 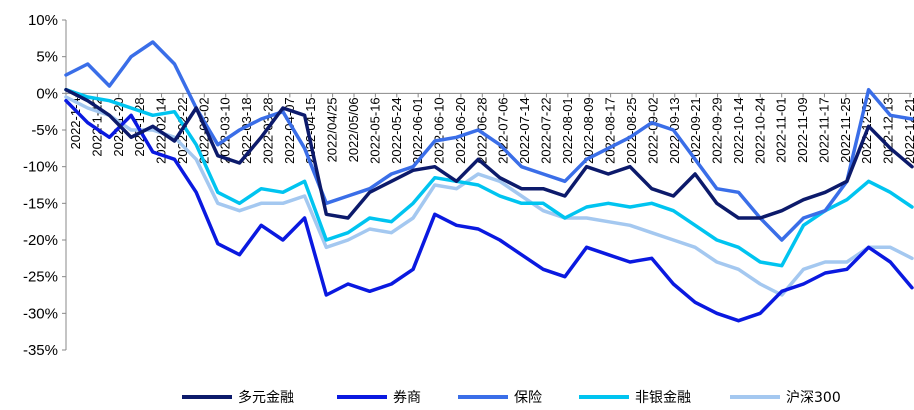 What do you see at coordinates (353, 129) in the screenshot?
I see `x-tick-label: 2022/05/06` at bounding box center [353, 129].